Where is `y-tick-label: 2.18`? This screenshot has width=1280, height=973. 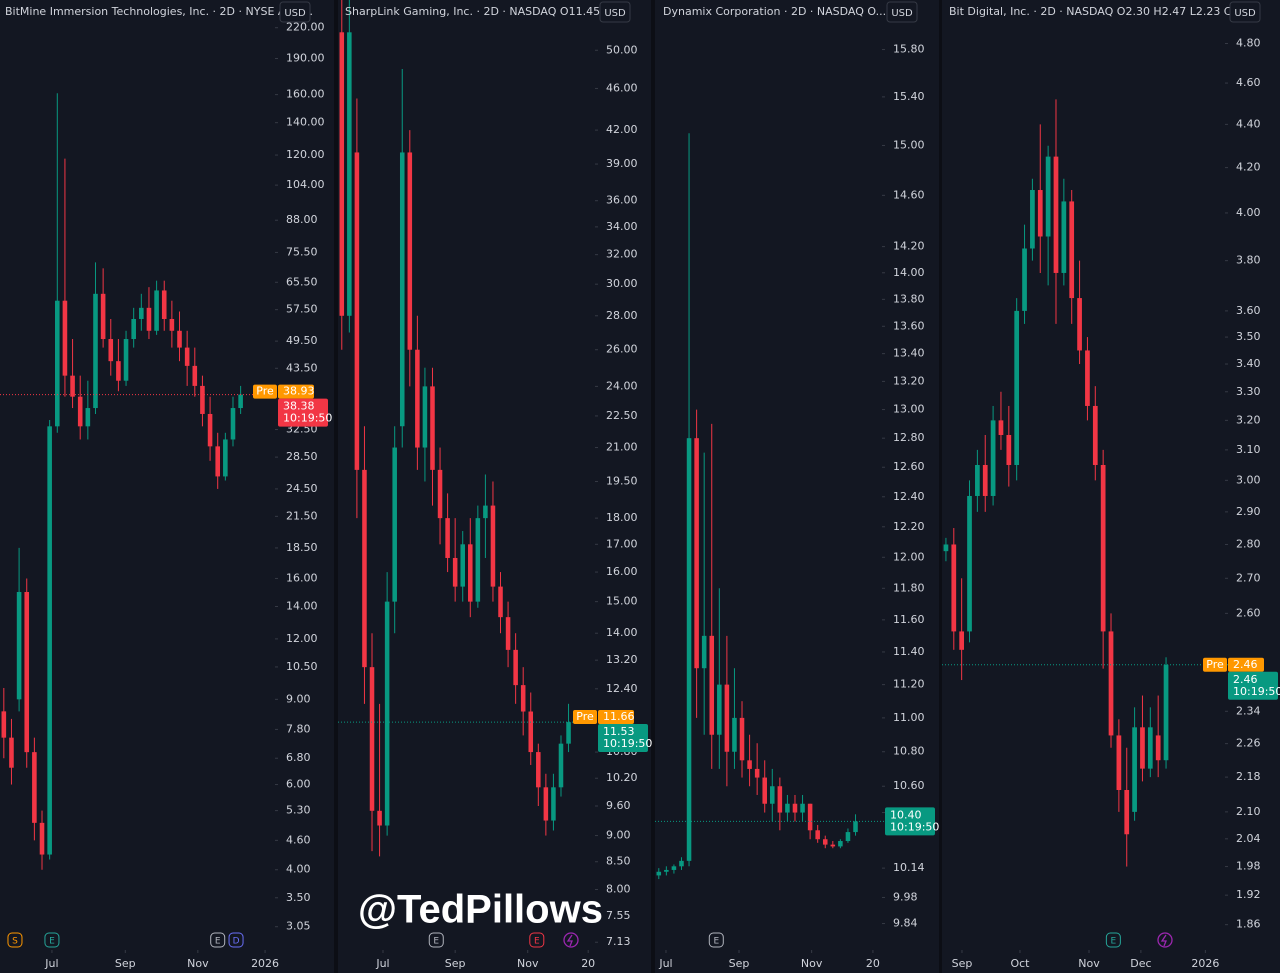
y-tick-label: 2.18 is located at coordinates (1248, 776).